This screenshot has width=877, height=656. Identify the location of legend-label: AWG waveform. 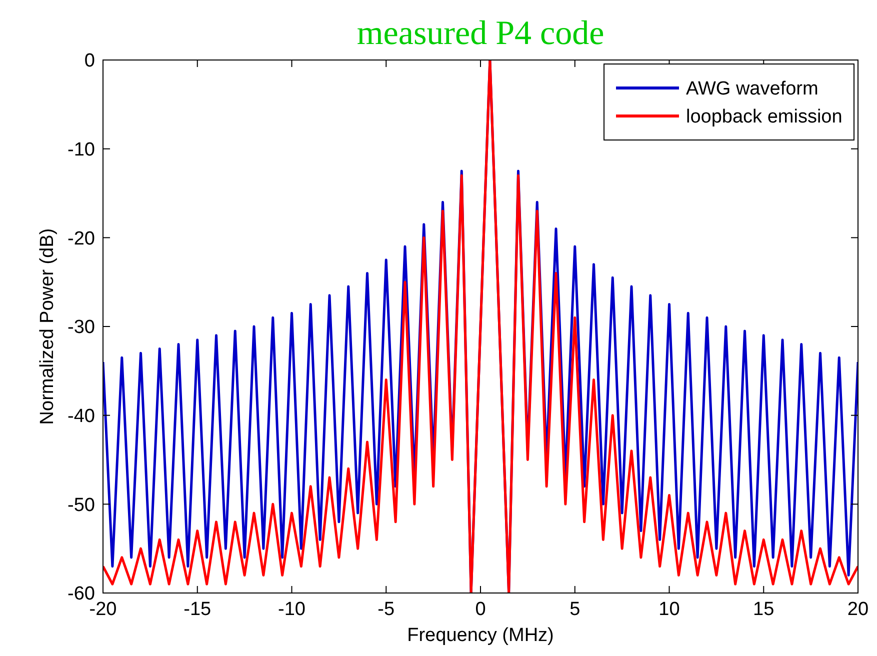
(752, 89).